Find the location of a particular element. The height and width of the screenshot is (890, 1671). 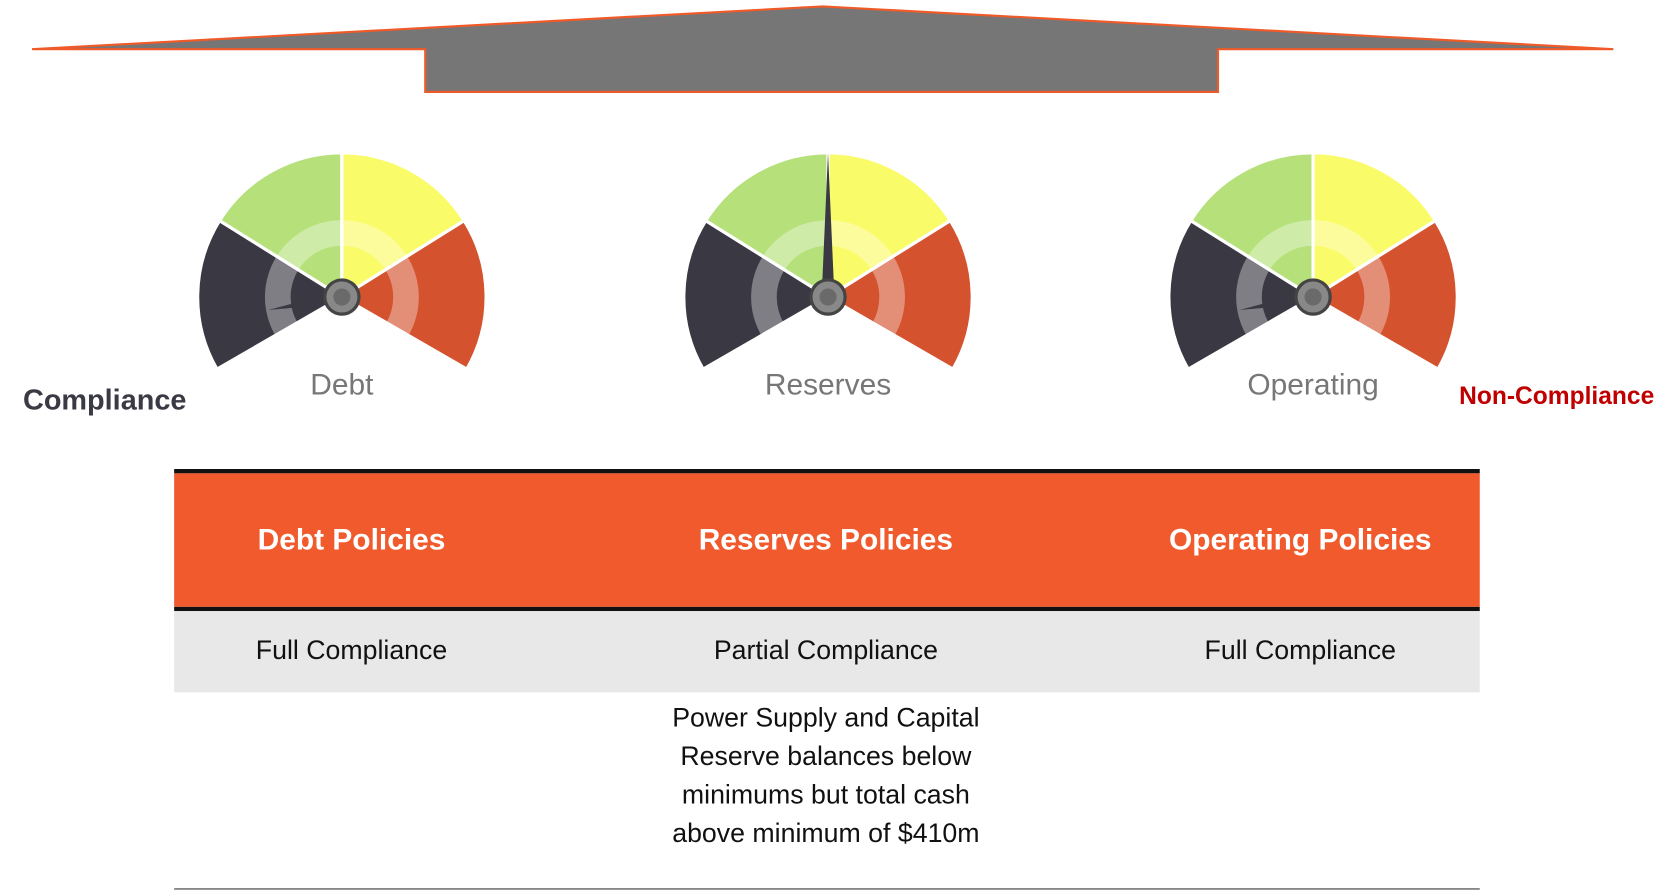

gauge-label: Debt is located at coordinates (342, 385).